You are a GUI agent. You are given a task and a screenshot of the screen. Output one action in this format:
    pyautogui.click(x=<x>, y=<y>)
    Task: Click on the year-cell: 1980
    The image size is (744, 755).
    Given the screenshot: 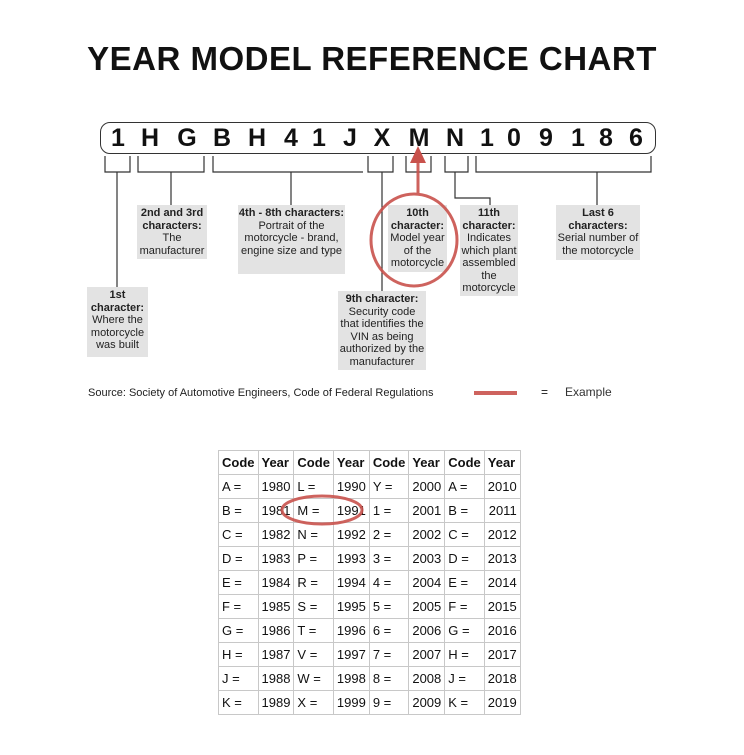 What is the action you would take?
    pyautogui.click(x=276, y=486)
    